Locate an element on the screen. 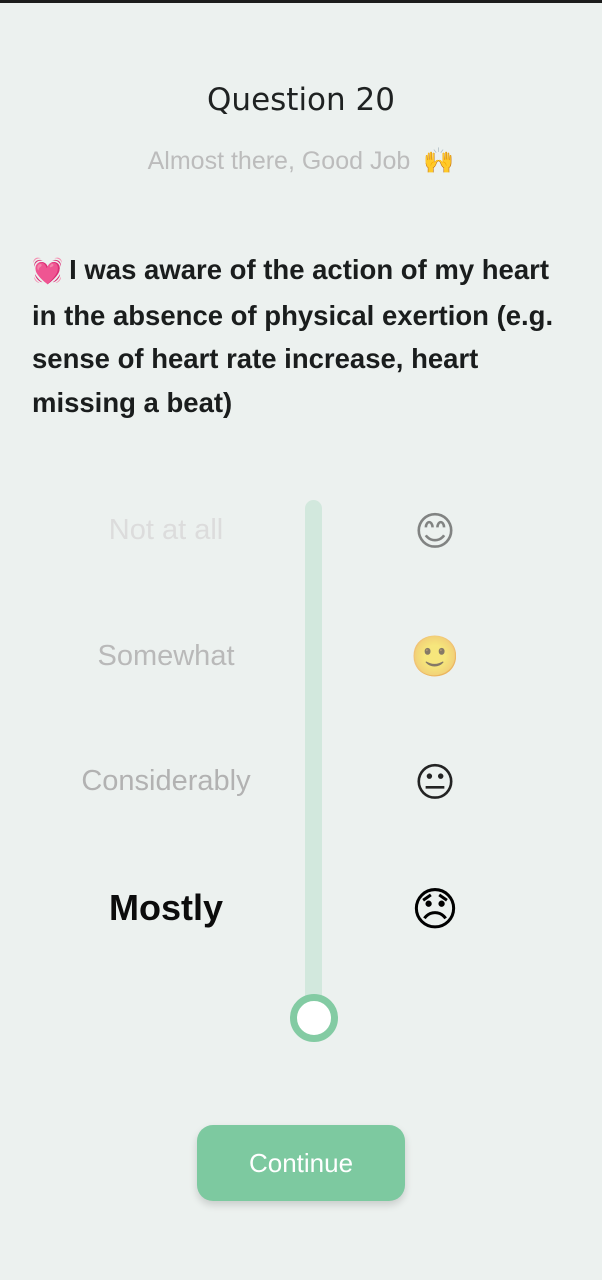 The width and height of the screenshot is (602, 1280). scale-slider-track is located at coordinates (313, 757).